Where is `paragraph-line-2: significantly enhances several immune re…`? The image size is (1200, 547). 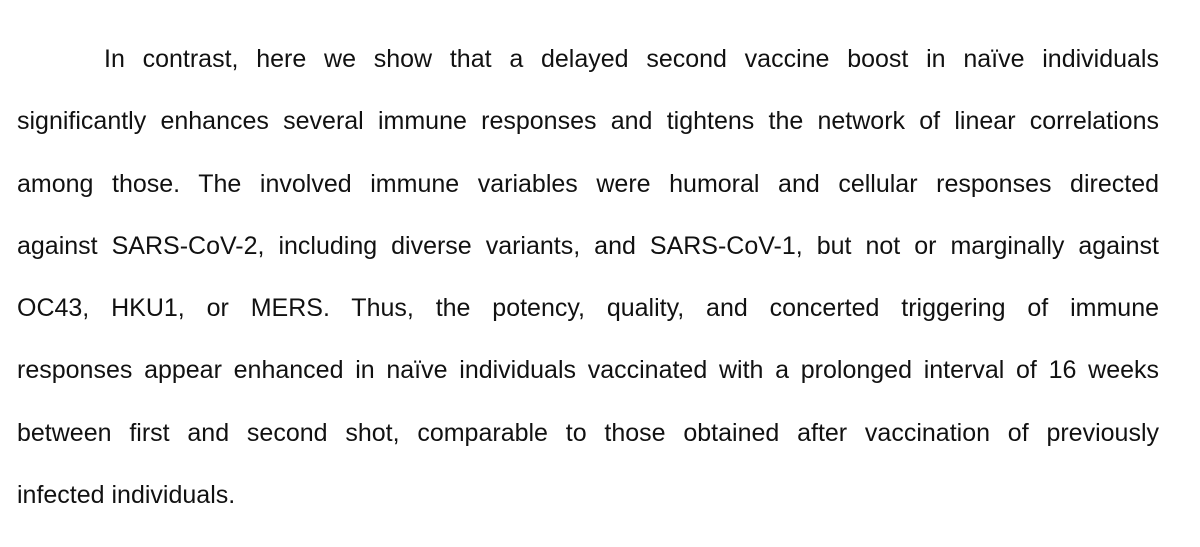 paragraph-line-2: significantly enhances several immune re… is located at coordinates (588, 121).